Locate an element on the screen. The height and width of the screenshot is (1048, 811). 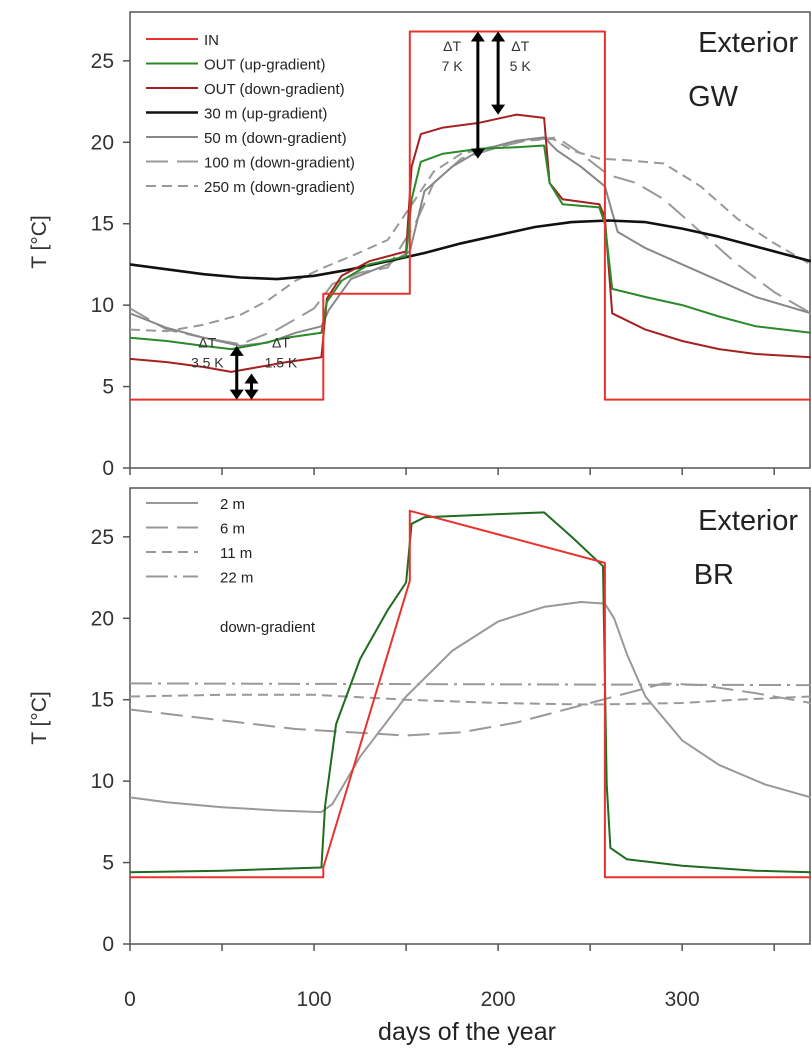
x-tick-label: 300 is located at coordinates (682, 999).